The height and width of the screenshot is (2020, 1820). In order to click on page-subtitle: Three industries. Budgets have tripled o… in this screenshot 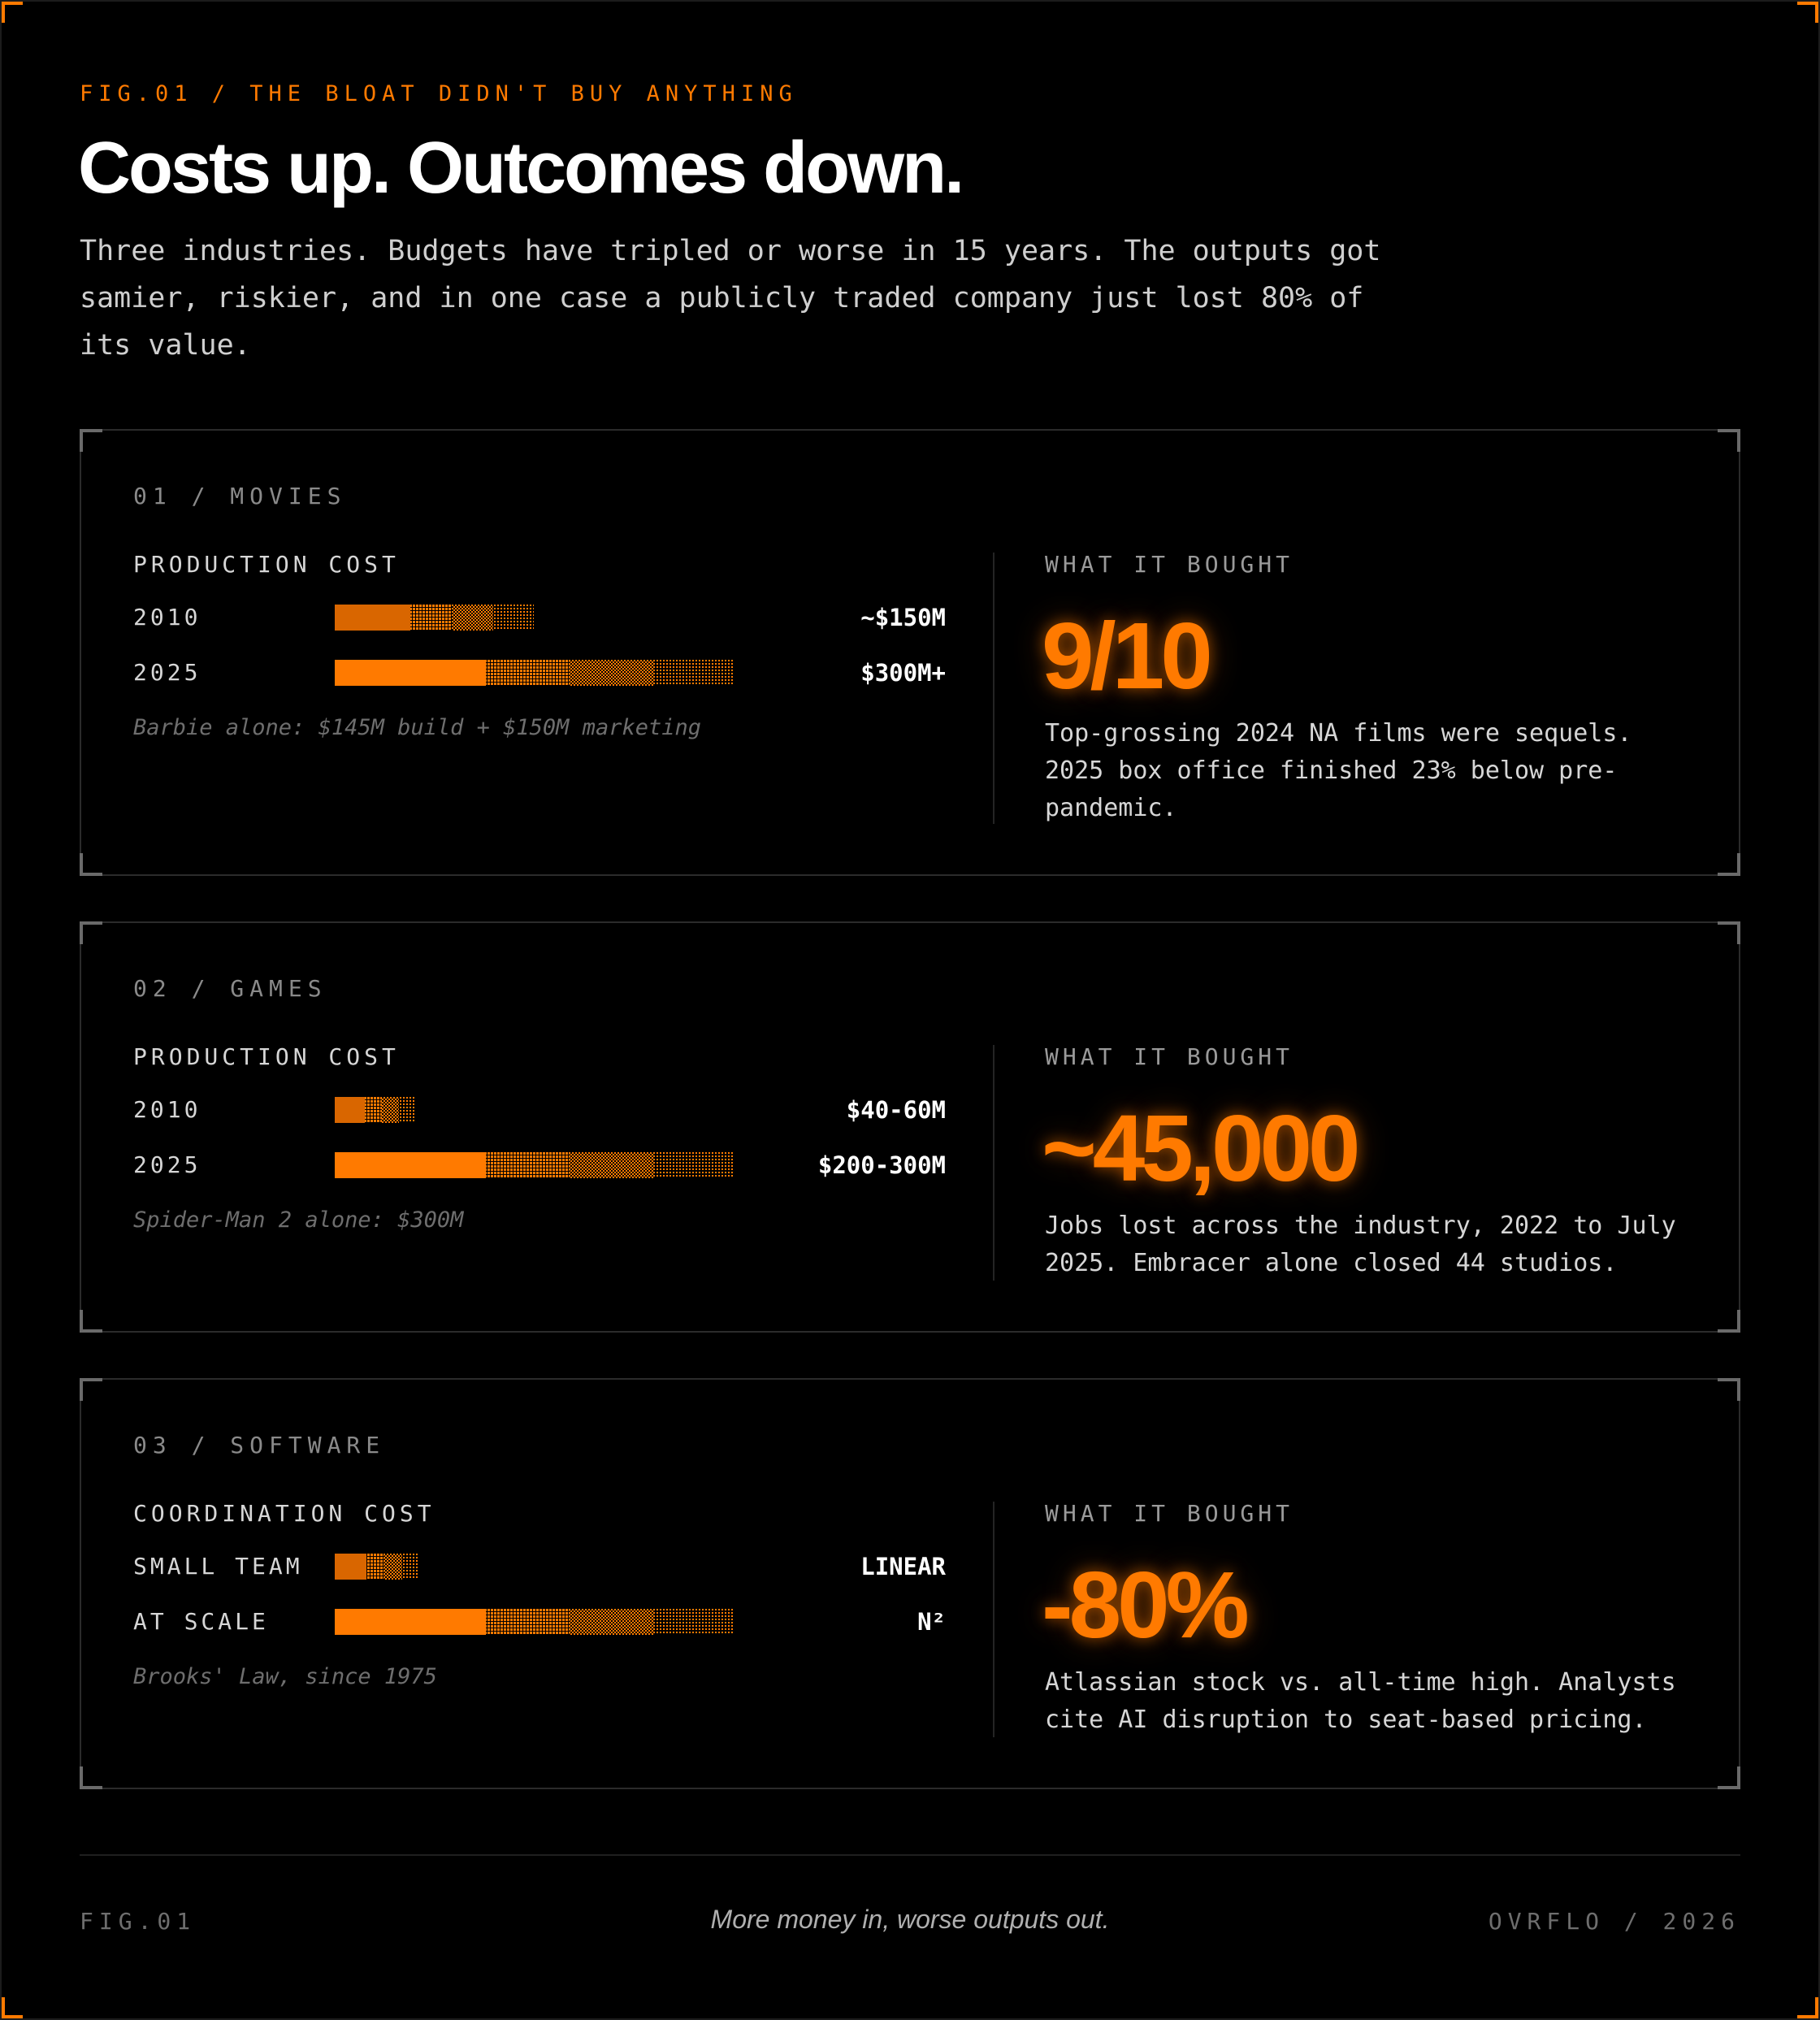, I will do `click(730, 298)`.